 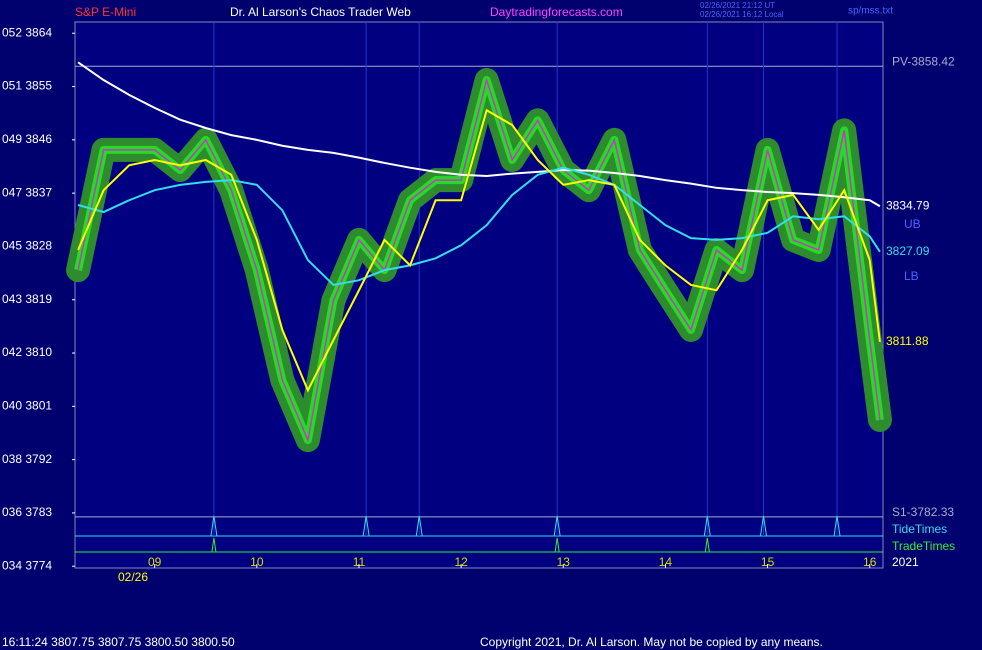 I want to click on x-tick-label: 15, so click(x=768, y=562).